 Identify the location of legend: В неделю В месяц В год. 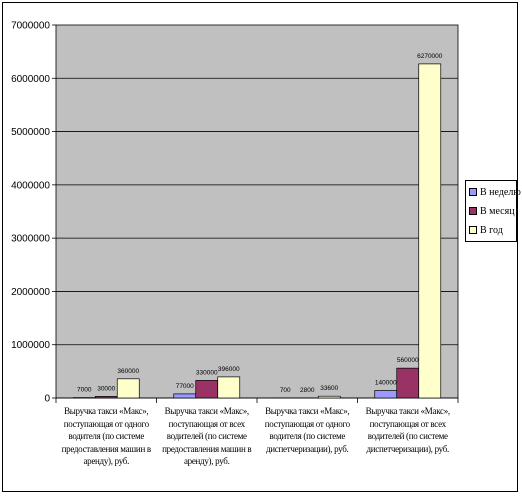
(493, 211).